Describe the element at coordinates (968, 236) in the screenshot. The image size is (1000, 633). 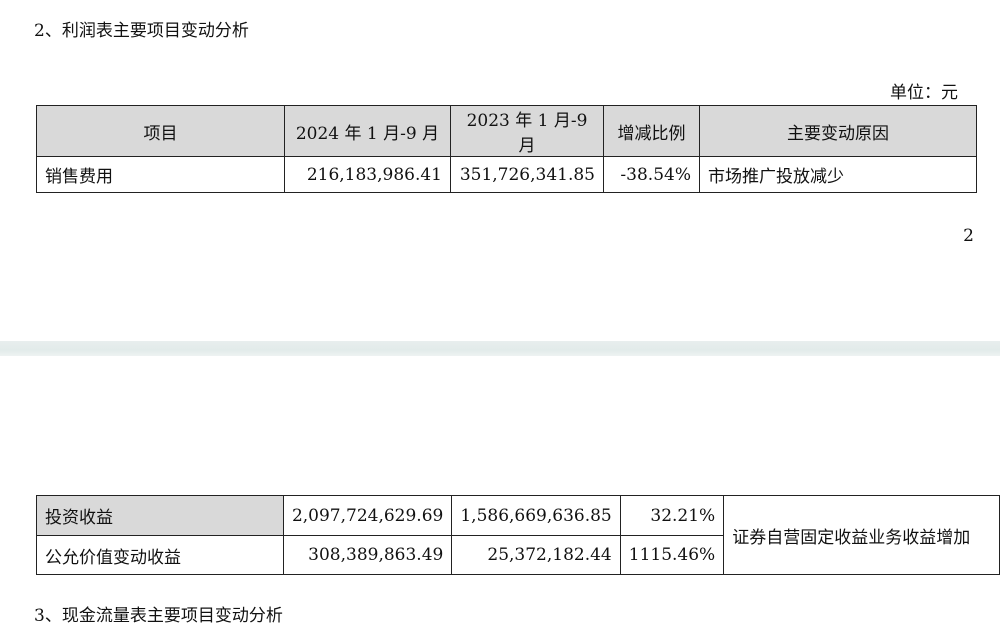
I see `page-number: 2` at that location.